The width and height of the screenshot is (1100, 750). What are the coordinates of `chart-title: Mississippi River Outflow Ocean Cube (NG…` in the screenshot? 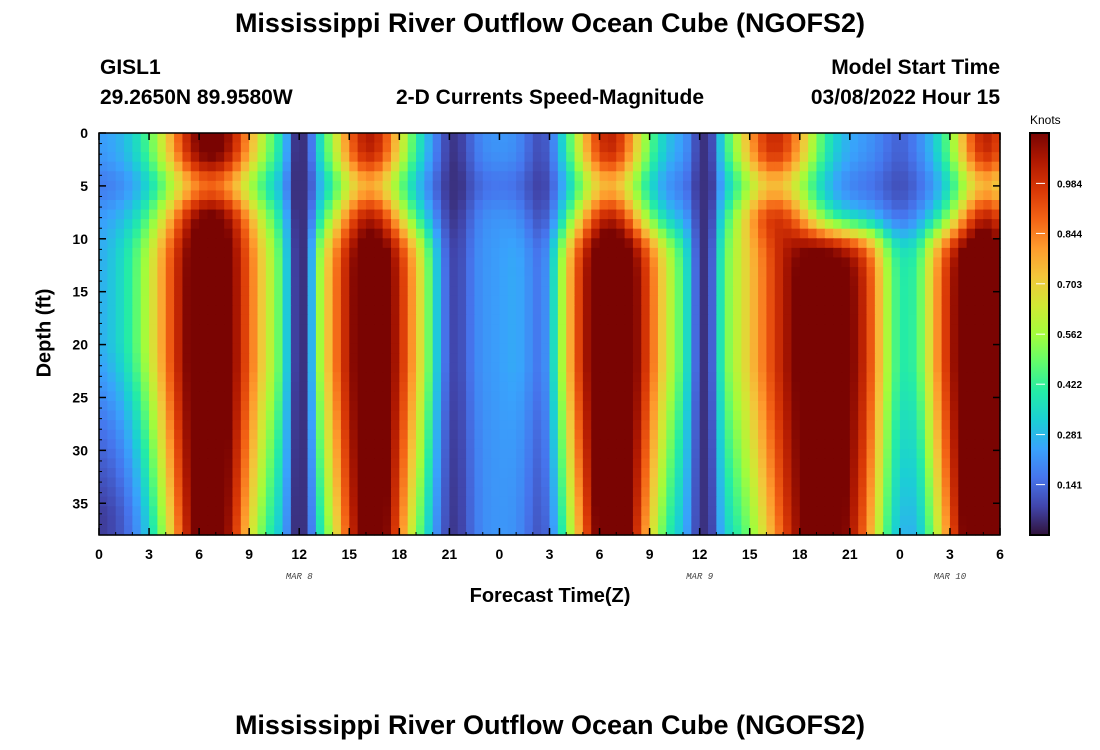 It's located at (550, 23).